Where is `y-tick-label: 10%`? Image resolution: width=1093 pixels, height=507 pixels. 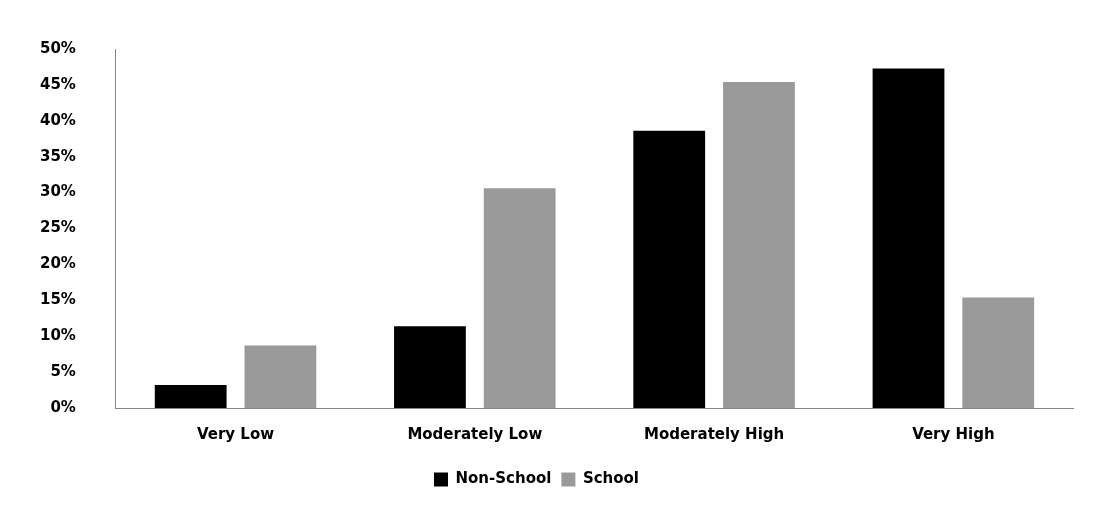
y-tick-label: 10% is located at coordinates (58, 335).